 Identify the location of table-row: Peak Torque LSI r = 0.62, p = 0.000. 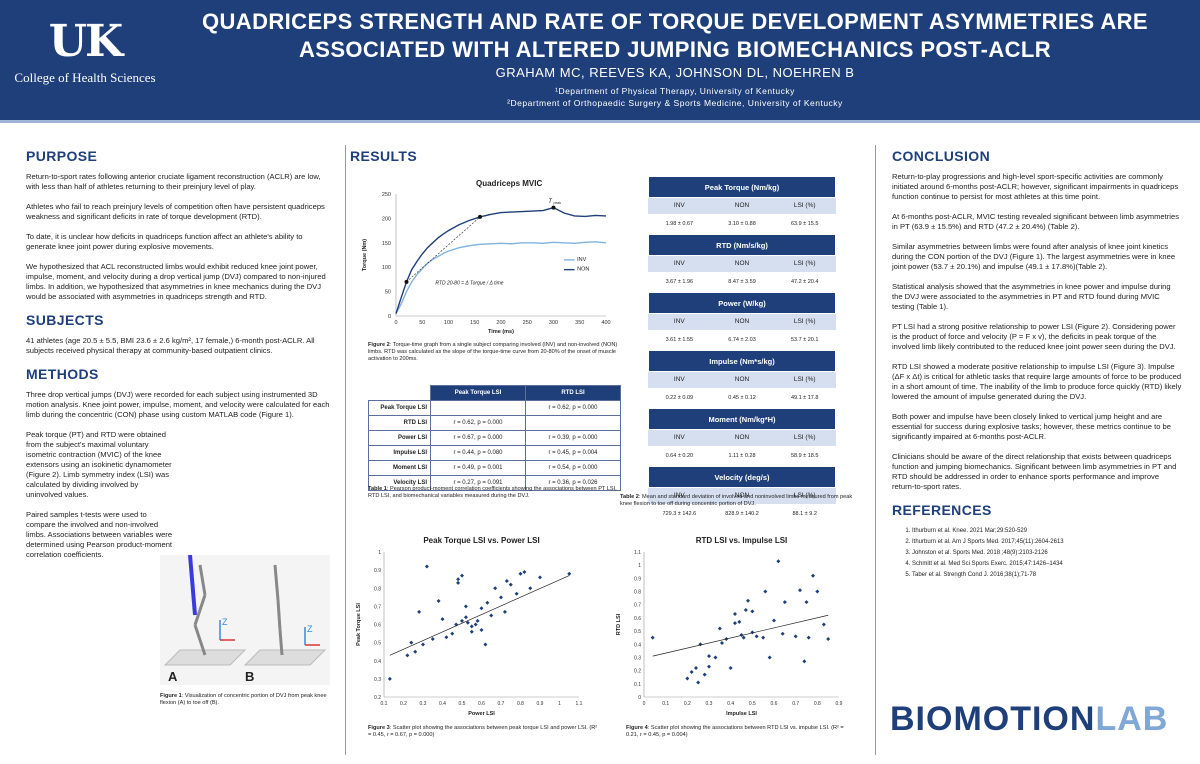
(494, 408).